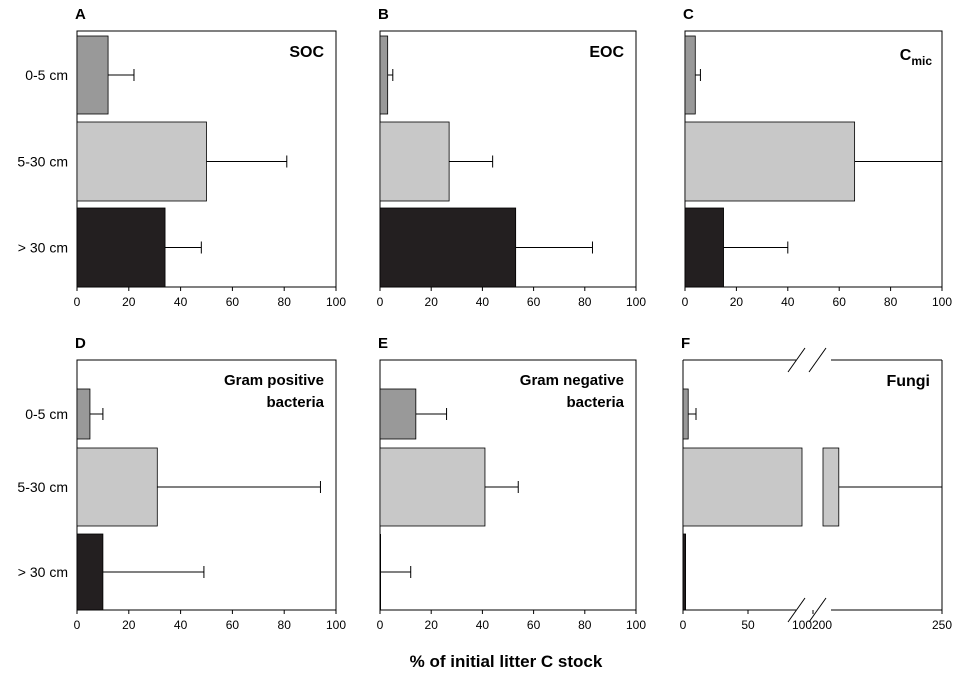  Describe the element at coordinates (748, 625) in the screenshot. I see `x-tick-label: 50` at that location.